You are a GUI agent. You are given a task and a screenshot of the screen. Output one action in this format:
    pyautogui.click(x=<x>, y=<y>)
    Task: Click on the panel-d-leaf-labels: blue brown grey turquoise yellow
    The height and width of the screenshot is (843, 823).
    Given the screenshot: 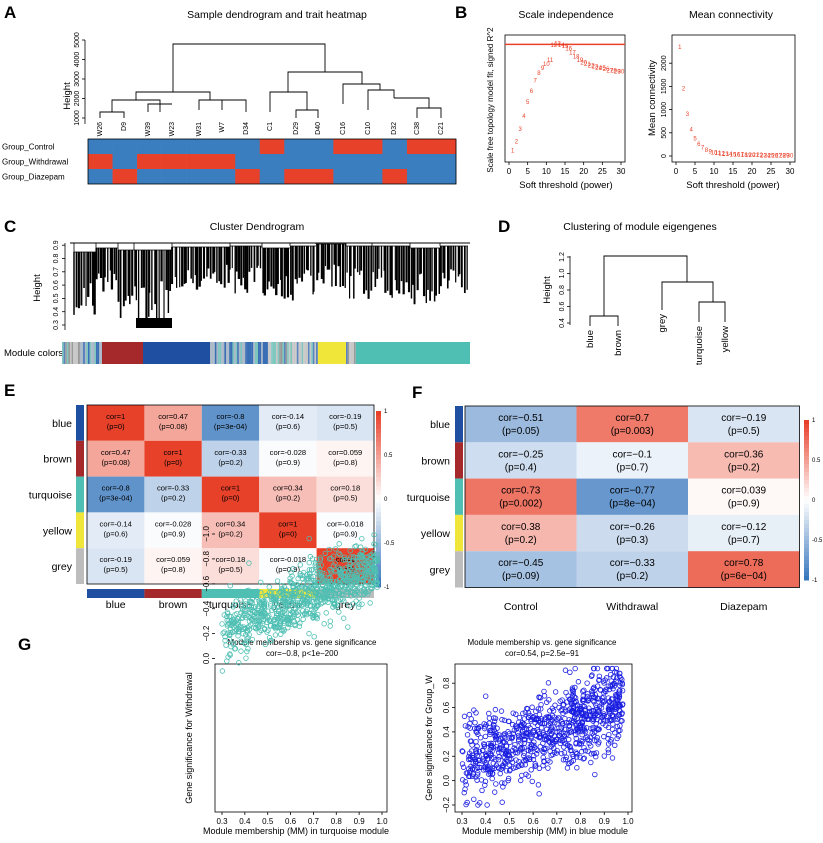 What is the action you would take?
    pyautogui.click(x=658, y=339)
    